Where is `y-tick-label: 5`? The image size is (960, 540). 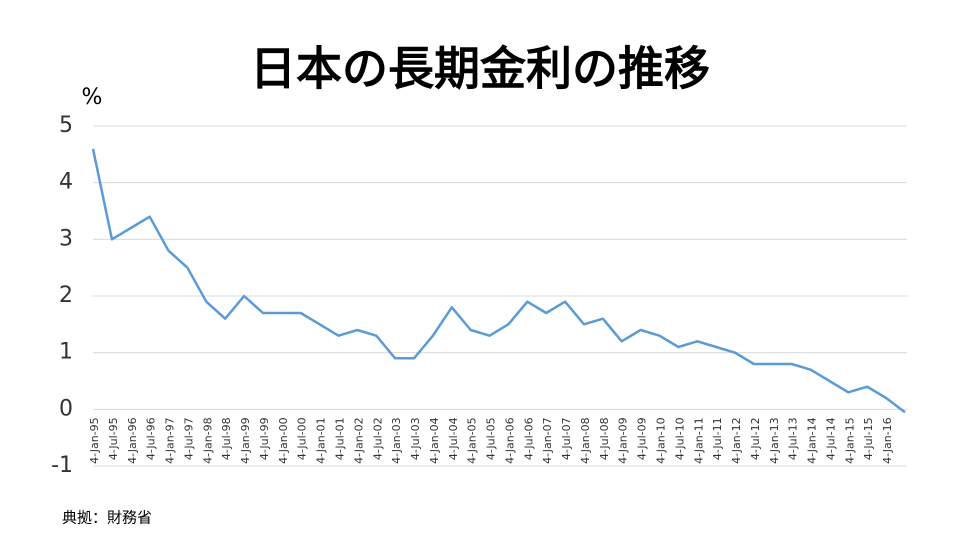
y-tick-label: 5 is located at coordinates (66, 125).